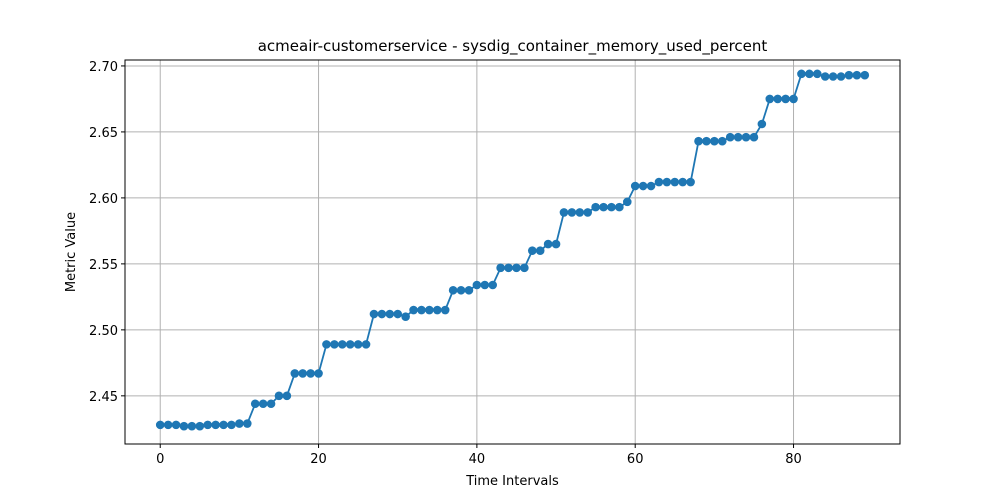  Describe the element at coordinates (103, 265) in the screenshot. I see `y-tick-label: 2.55` at that location.